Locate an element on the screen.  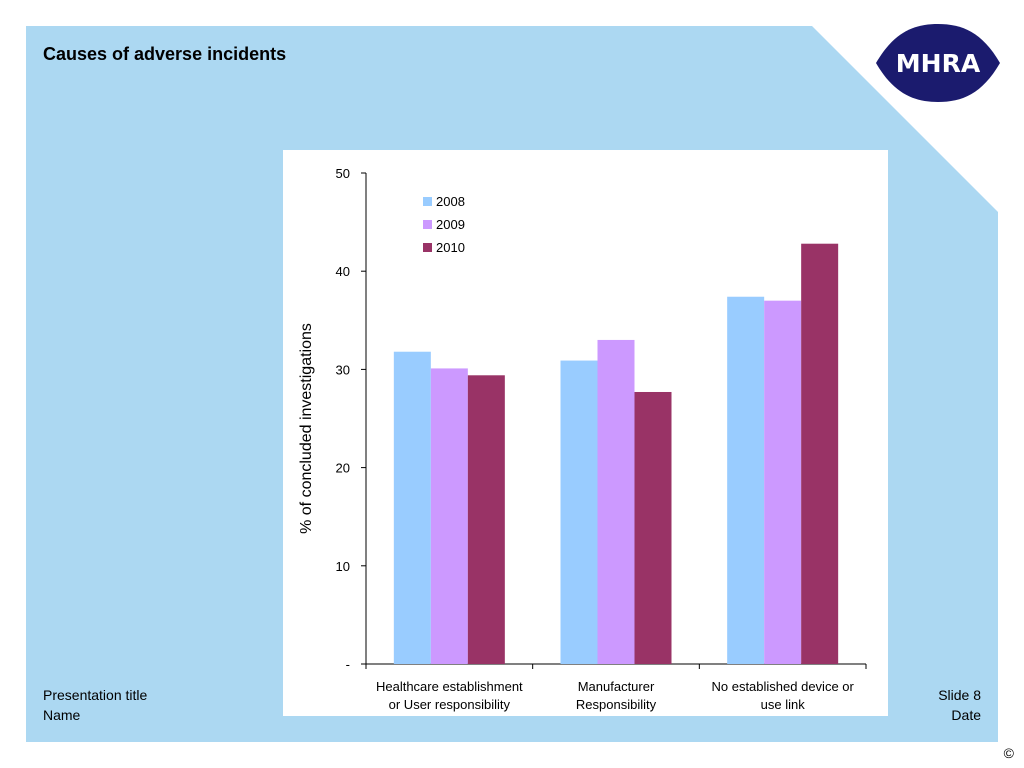
footer-date: Date is located at coordinates (966, 715).